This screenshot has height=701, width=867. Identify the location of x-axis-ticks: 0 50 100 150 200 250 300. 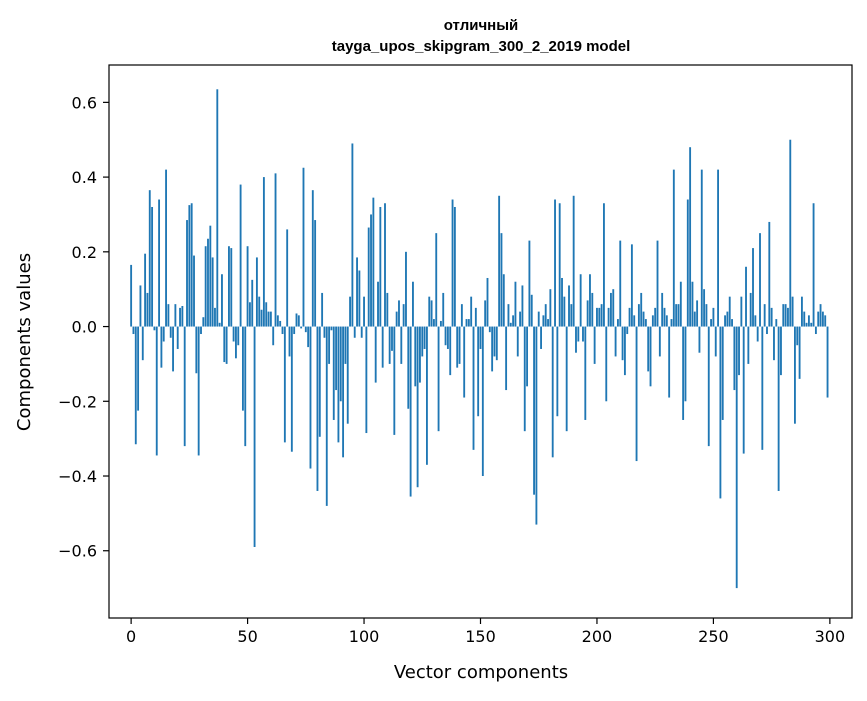
(485, 632).